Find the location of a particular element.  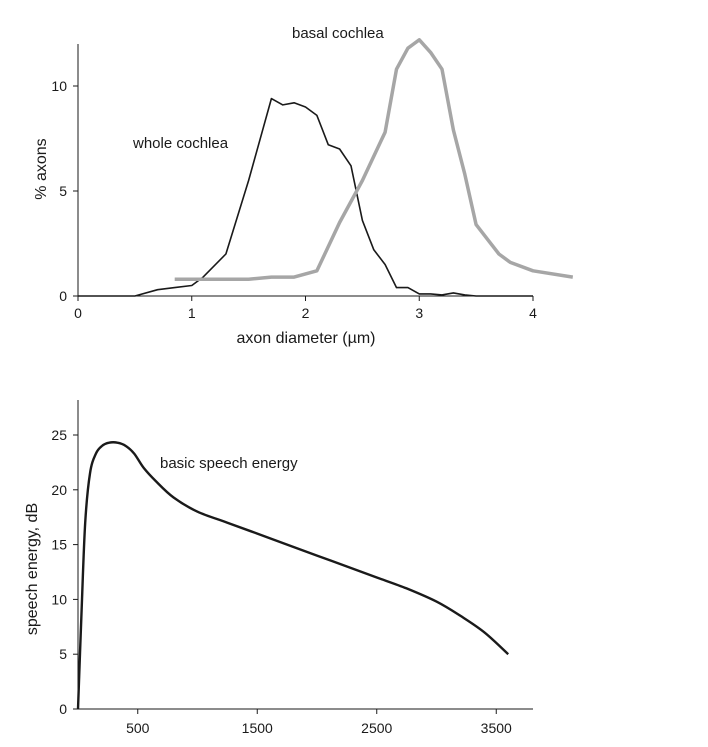

basal-cochlea-label: basal cochlea is located at coordinates (338, 33).